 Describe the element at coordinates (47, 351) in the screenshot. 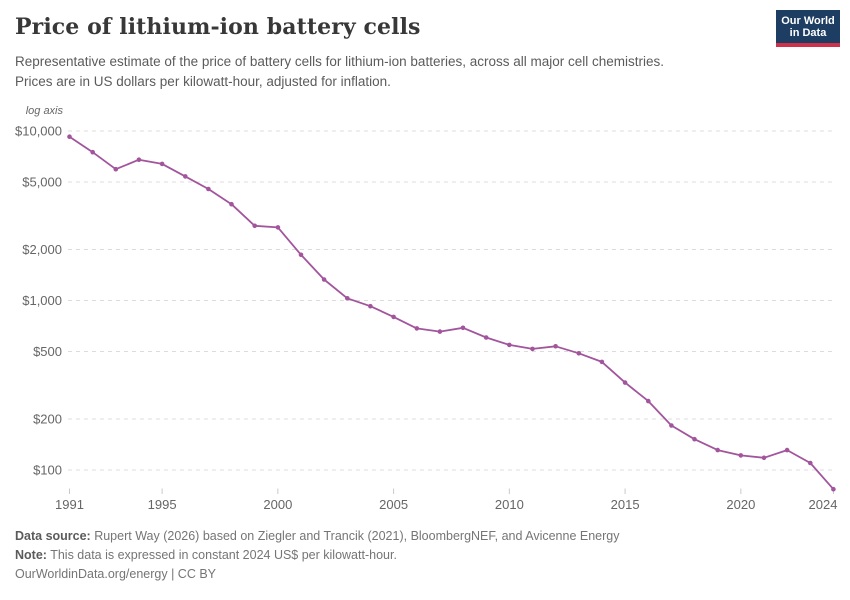

I see `y-axis-label: $500` at that location.